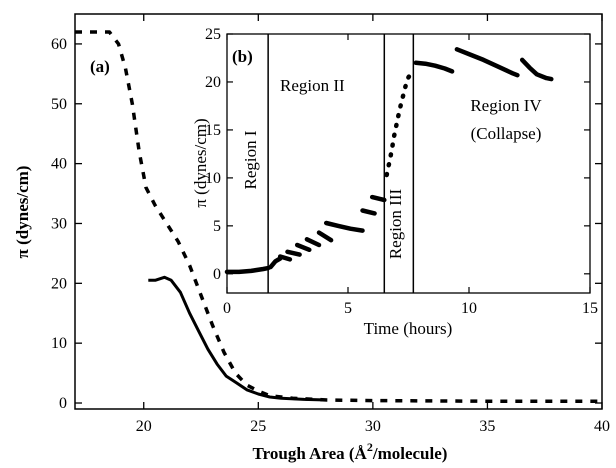 The width and height of the screenshot is (616, 468). I want to click on y-tick-label: 40, so click(59, 164).